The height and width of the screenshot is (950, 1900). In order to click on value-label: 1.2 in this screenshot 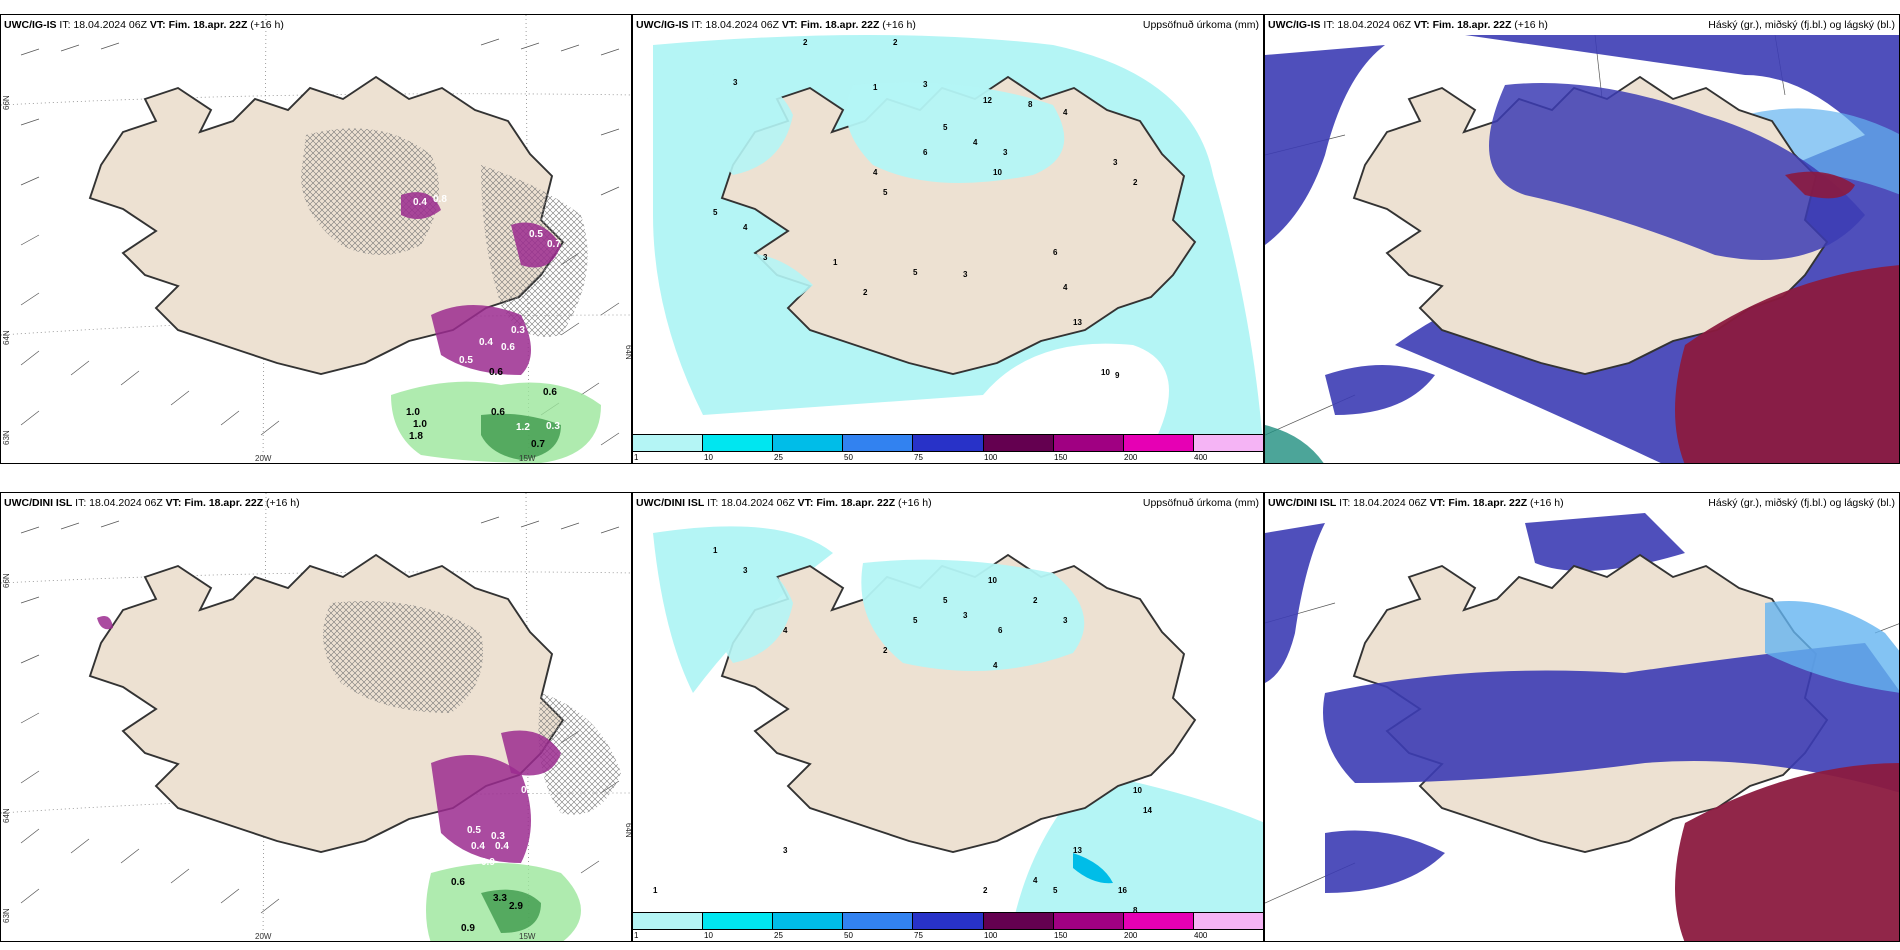, I will do `click(523, 427)`.